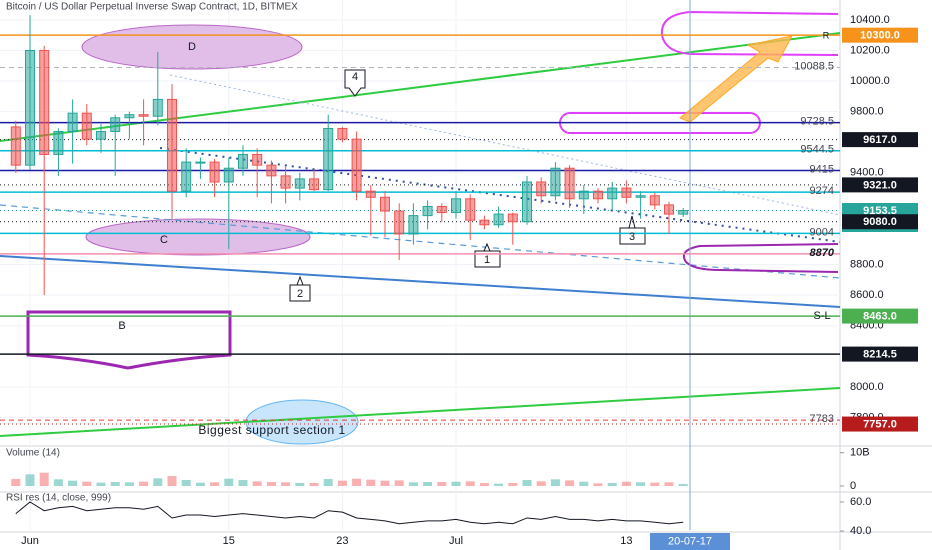  I want to click on crosshair-badge, so click(690, 541).